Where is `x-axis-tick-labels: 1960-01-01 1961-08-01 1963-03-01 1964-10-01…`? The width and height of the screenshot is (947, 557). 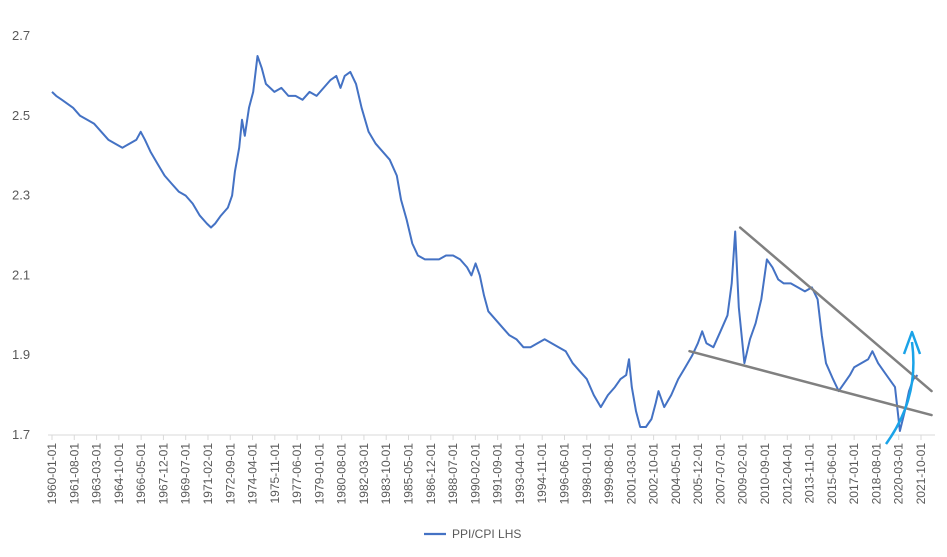 x-axis-tick-labels: 1960-01-01 1961-08-01 1963-03-01 1964-10-01… is located at coordinates (486, 474).